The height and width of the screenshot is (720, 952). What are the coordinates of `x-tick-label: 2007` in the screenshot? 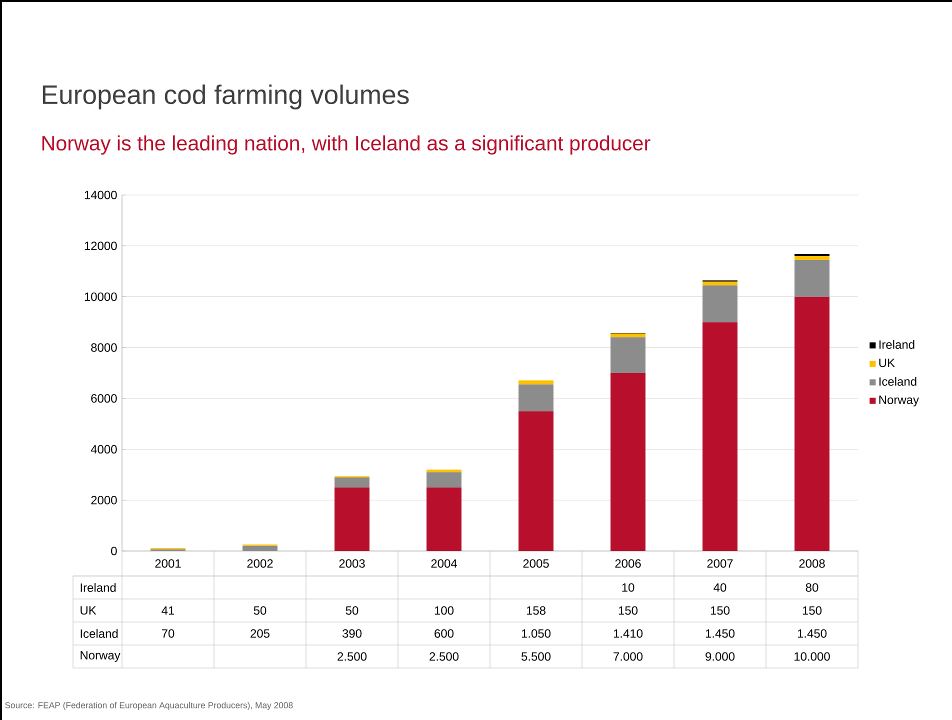 It's located at (720, 563).